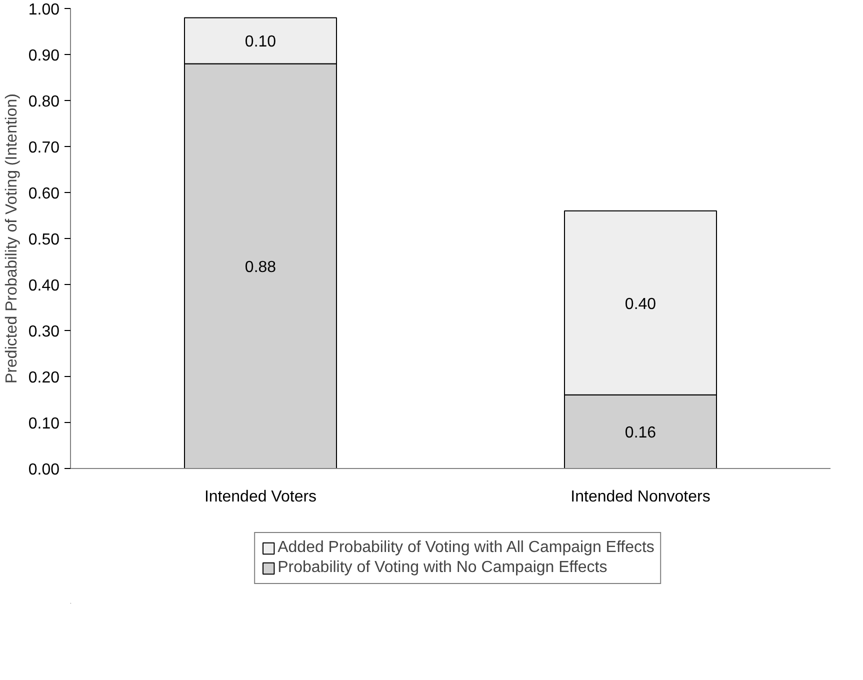  Describe the element at coordinates (640, 304) in the screenshot. I see `data-label: 0.40` at that location.